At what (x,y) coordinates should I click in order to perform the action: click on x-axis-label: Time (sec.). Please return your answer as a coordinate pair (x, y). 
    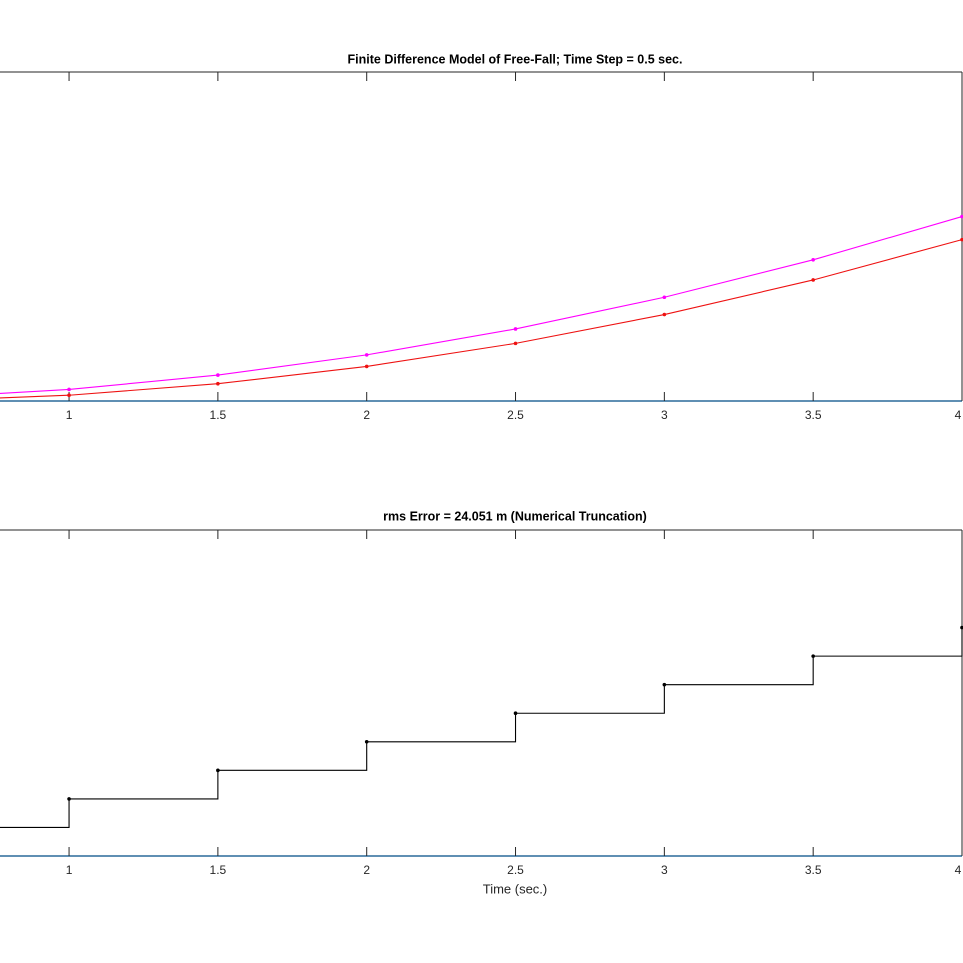
    Looking at the image, I should click on (515, 888).